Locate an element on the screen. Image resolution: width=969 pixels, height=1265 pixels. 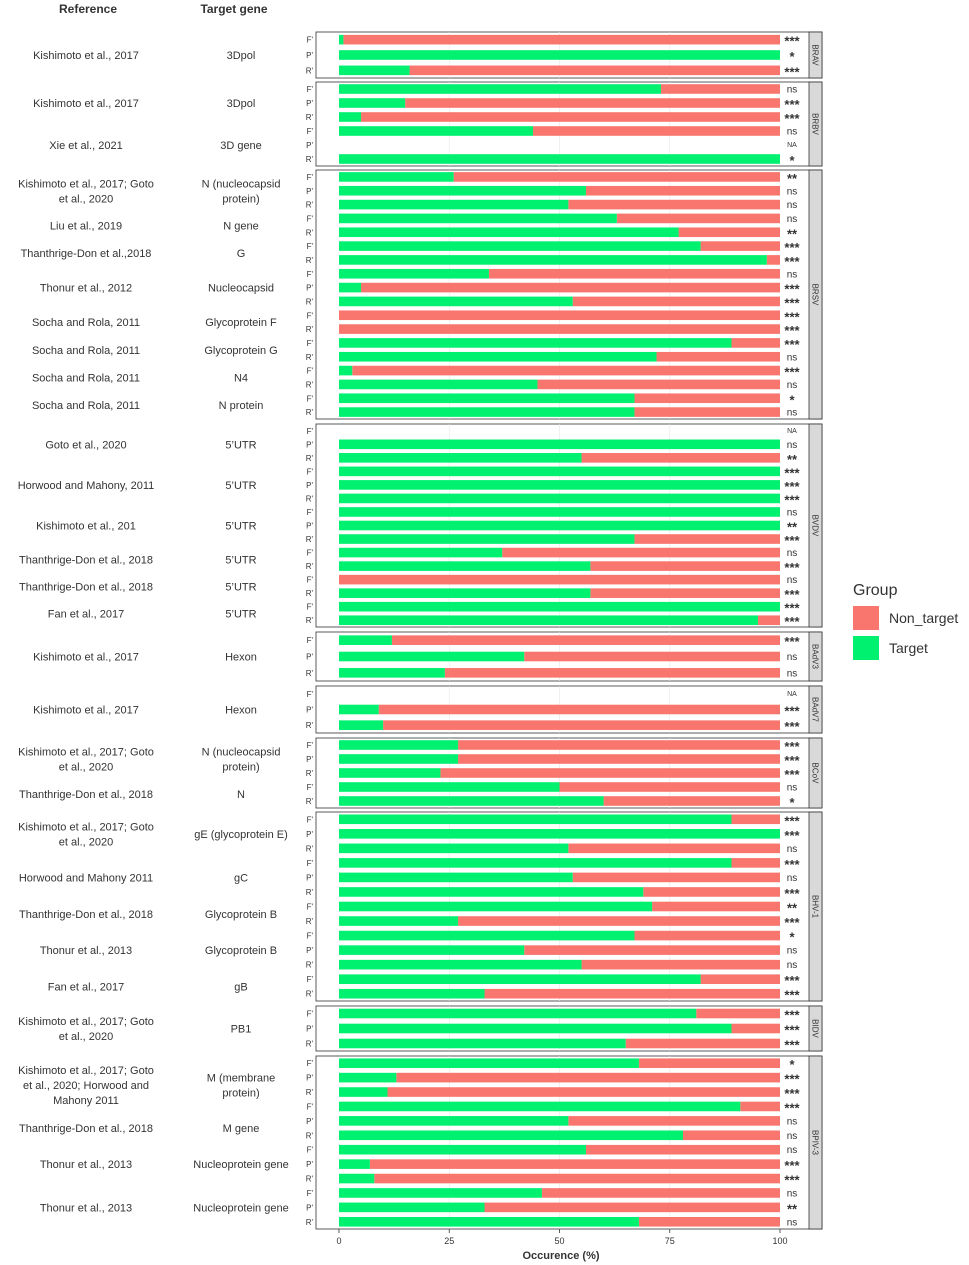
panel-badv3: BAdV3 F' *** P' ns R' ns is located at coordinates (564, 656).